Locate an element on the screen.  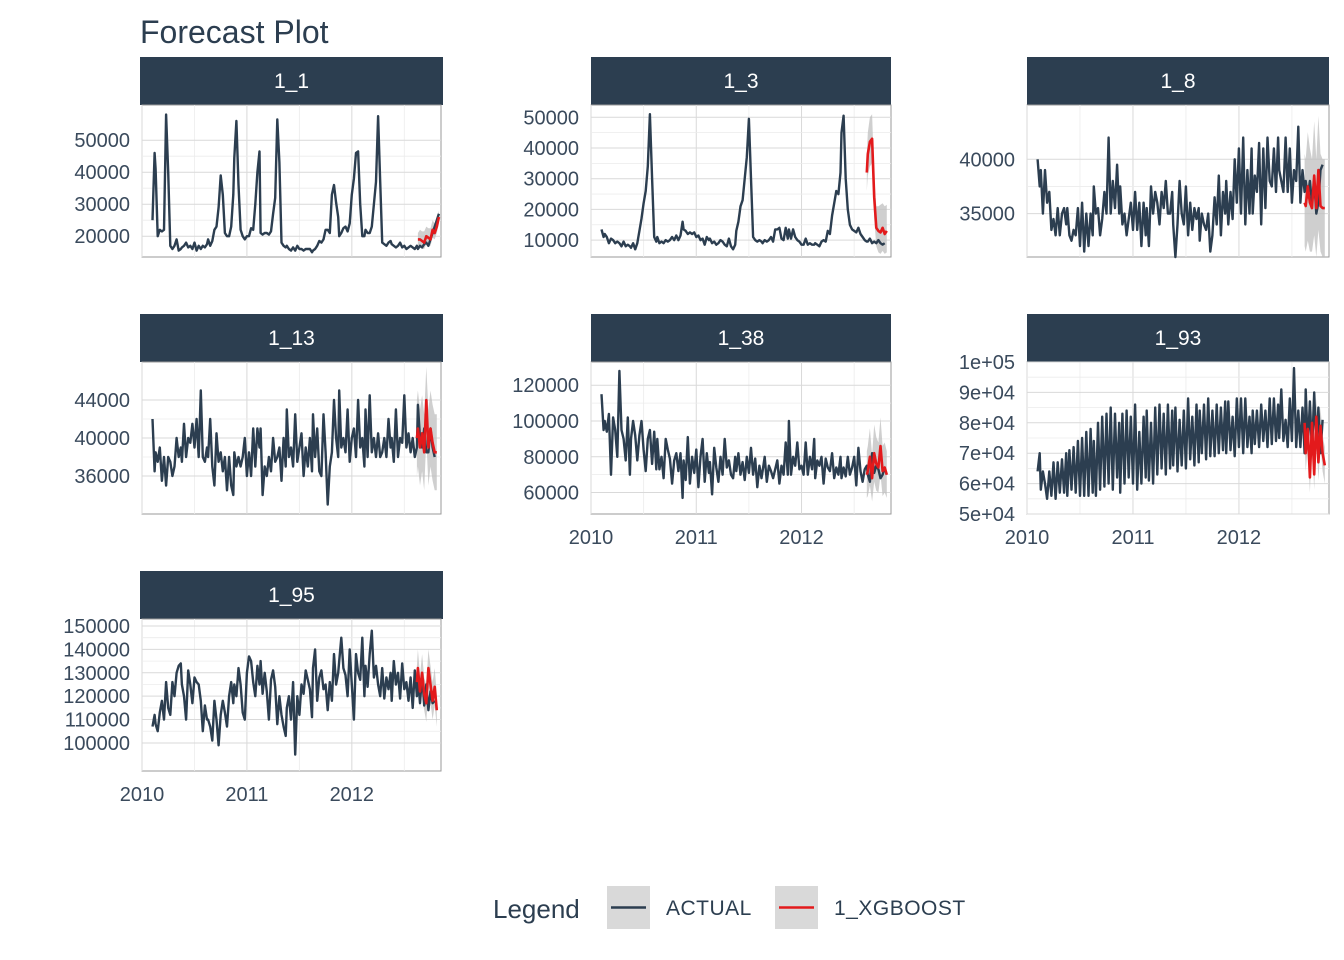
facet-strip-label: 1_93 is located at coordinates (1178, 338).